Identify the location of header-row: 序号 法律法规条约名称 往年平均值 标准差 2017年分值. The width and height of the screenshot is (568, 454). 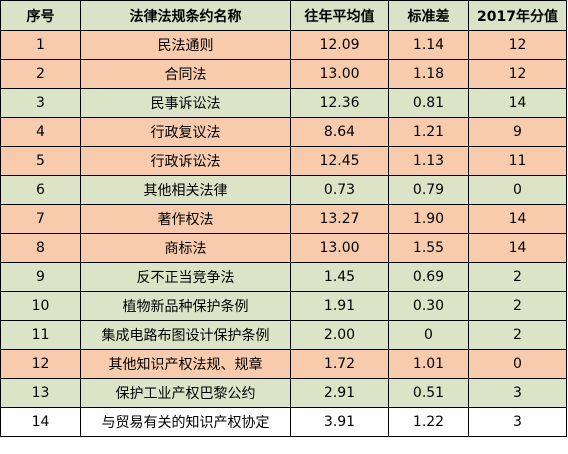
(283, 15).